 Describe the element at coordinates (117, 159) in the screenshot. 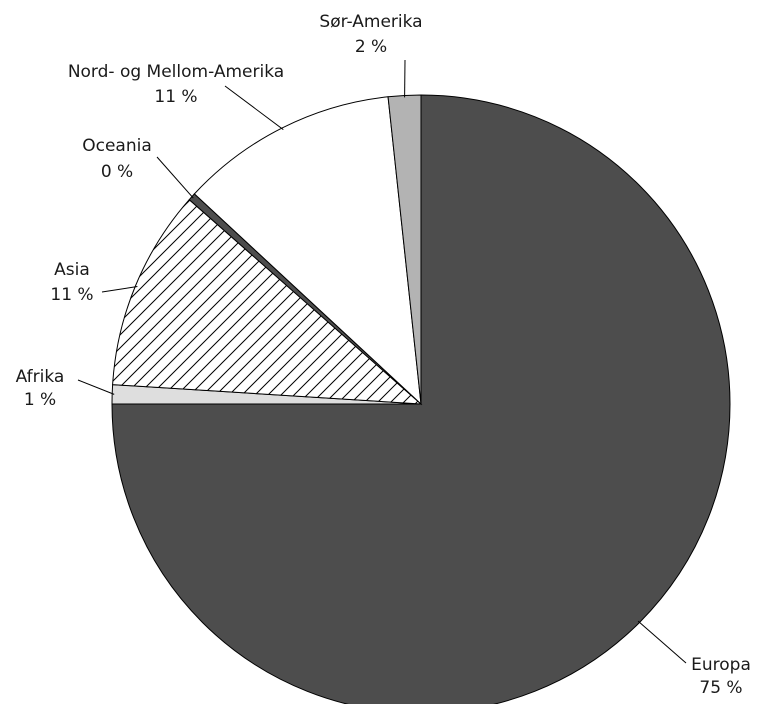

I see `label-oceania: Oceania 0 %` at that location.